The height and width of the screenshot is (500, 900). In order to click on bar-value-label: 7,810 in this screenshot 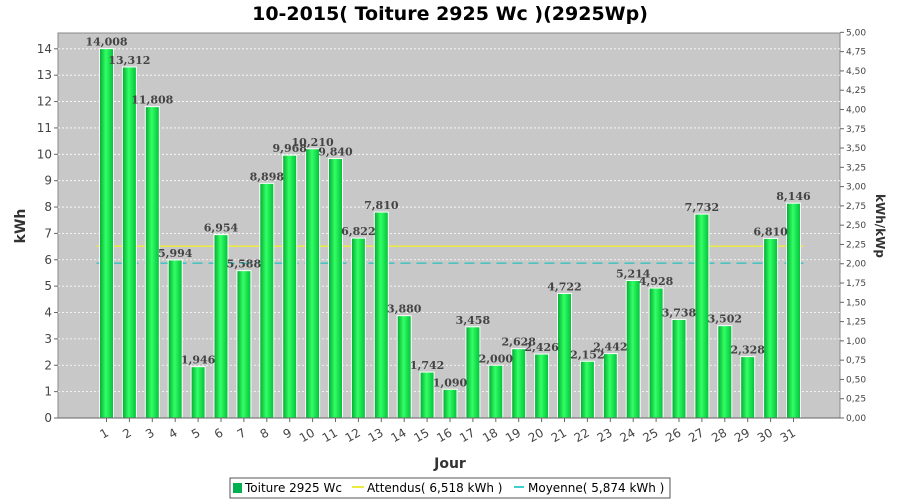, I will do `click(381, 205)`.